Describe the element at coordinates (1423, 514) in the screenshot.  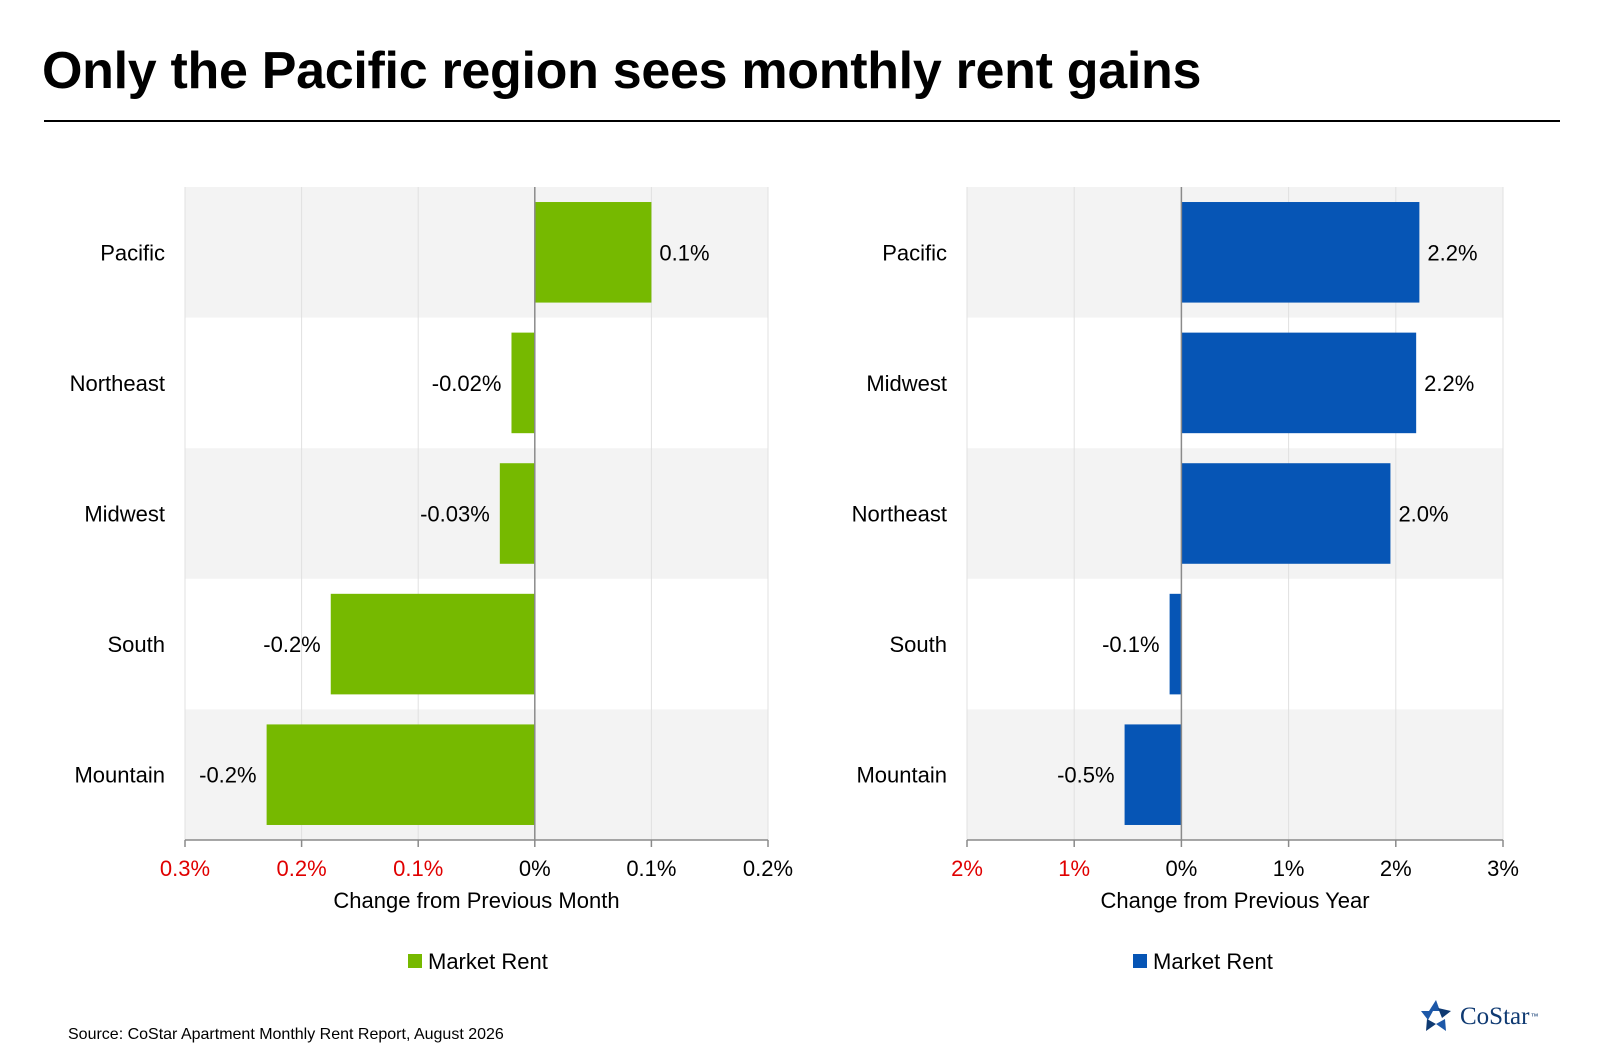
I see `chart1-data-label-2: 2.0%` at that location.